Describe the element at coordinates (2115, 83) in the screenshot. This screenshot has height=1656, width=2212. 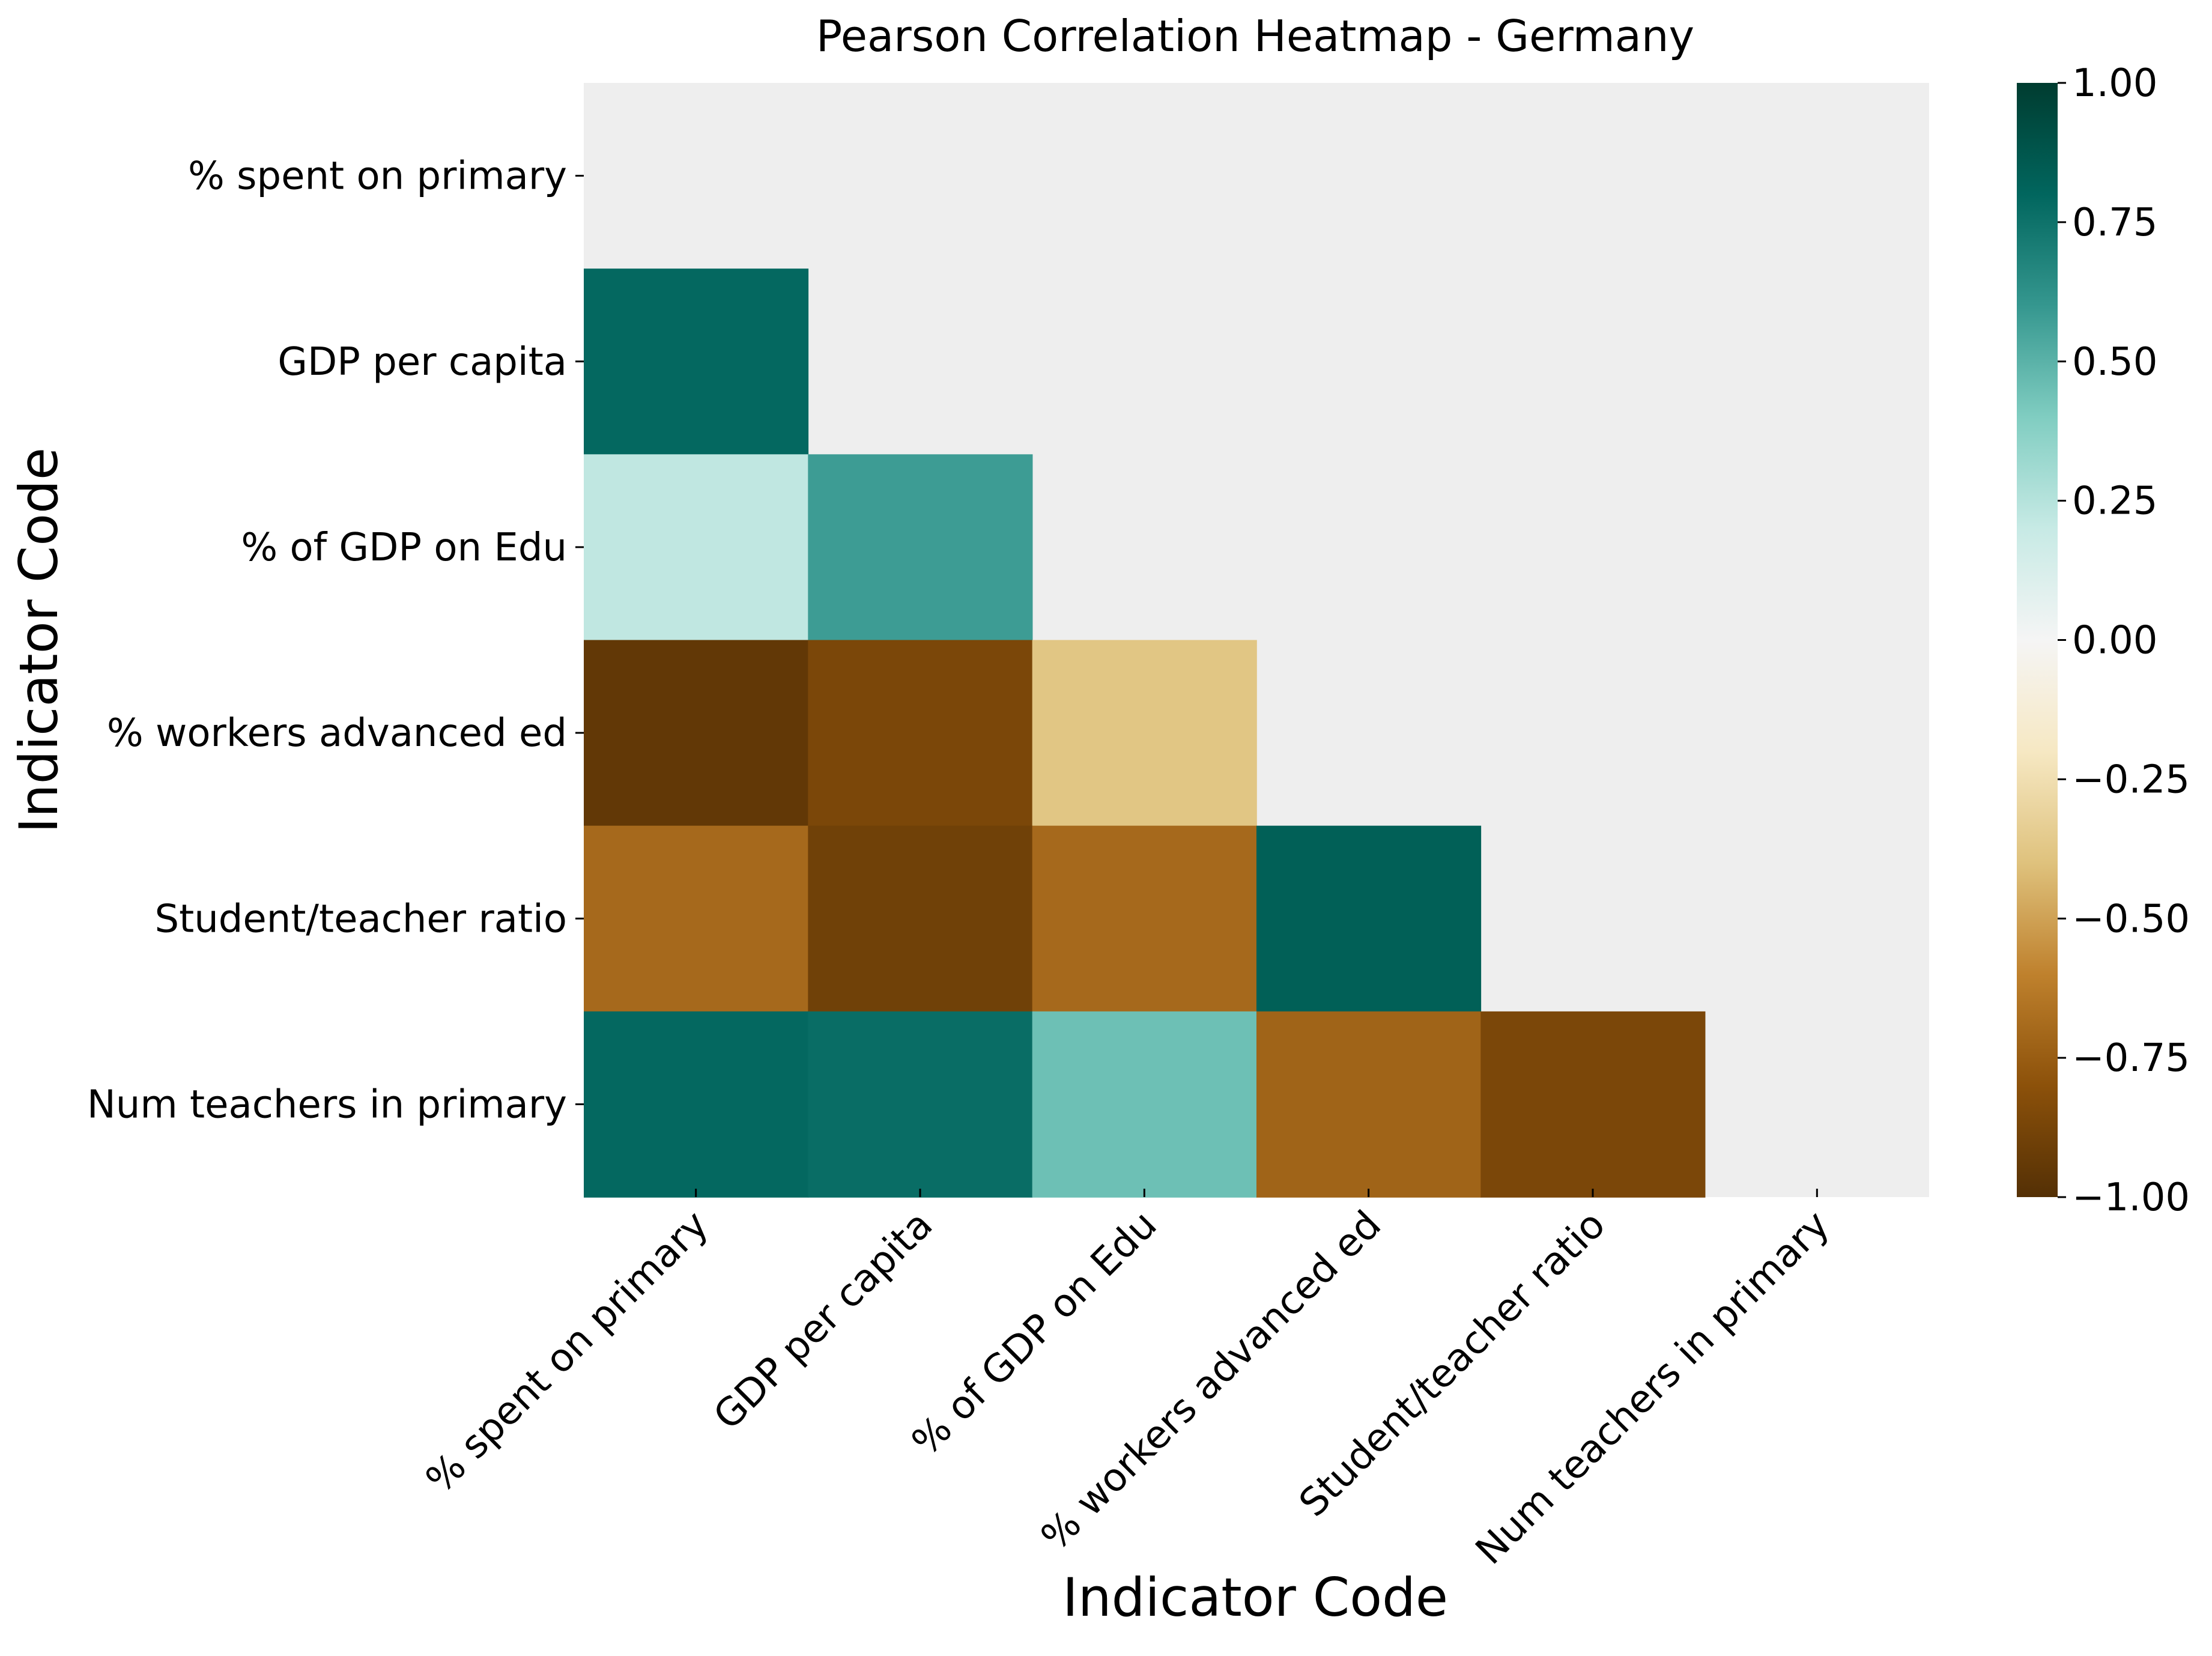
I see `colorbar-tick-label: 1.00` at that location.